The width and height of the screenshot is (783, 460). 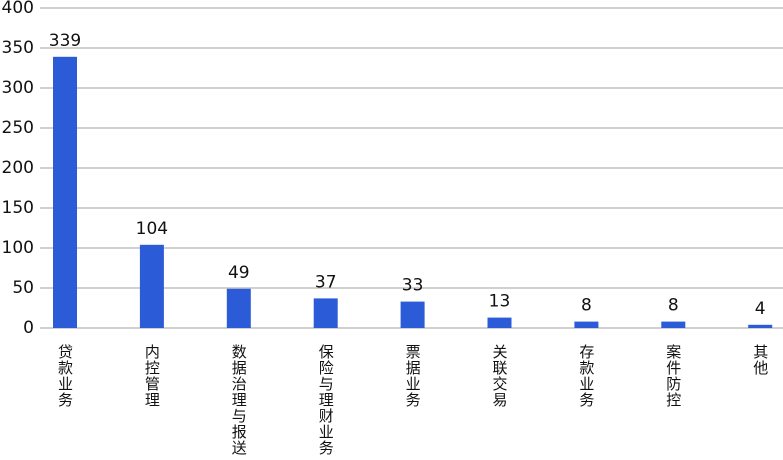 What do you see at coordinates (239, 273) in the screenshot?
I see `value-label: 49` at bounding box center [239, 273].